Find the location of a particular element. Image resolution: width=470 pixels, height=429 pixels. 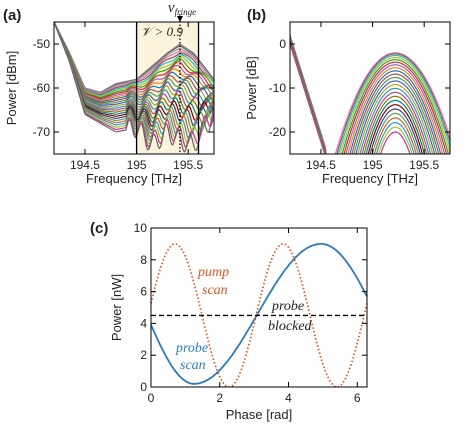

y-tick-label: -60 is located at coordinates (42, 88).